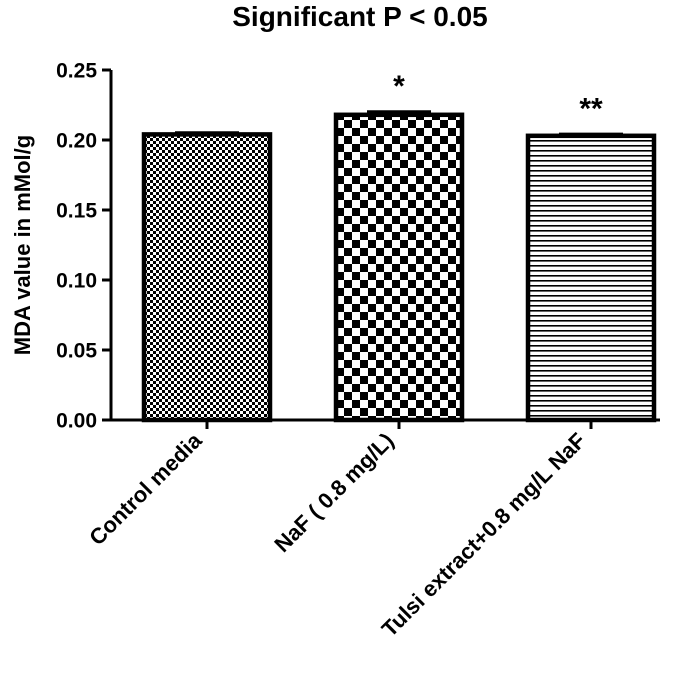  Describe the element at coordinates (333, 492) in the screenshot. I see `x-category-label: NaF ( 0.8 mg/L)` at that location.